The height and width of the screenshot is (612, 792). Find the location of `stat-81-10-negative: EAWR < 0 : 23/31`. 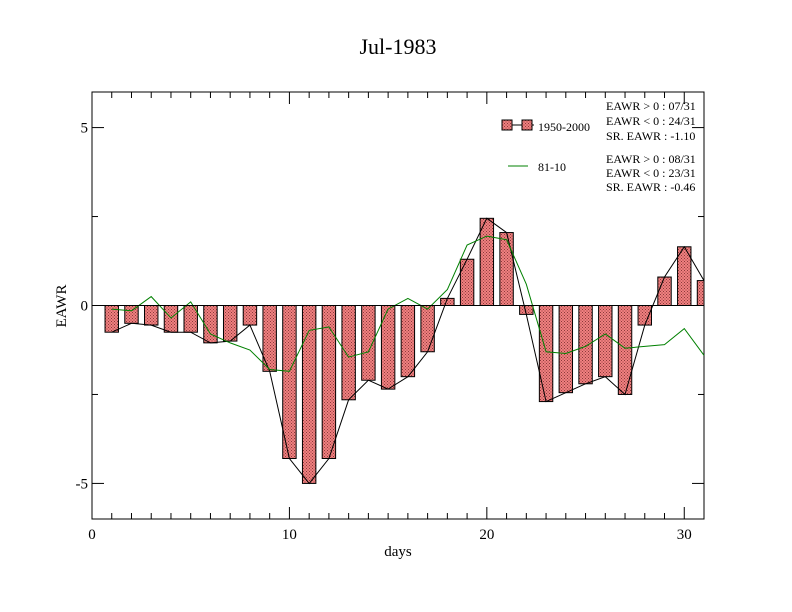

stat-81-10-negative: EAWR < 0 : 23/31 is located at coordinates (651, 173).